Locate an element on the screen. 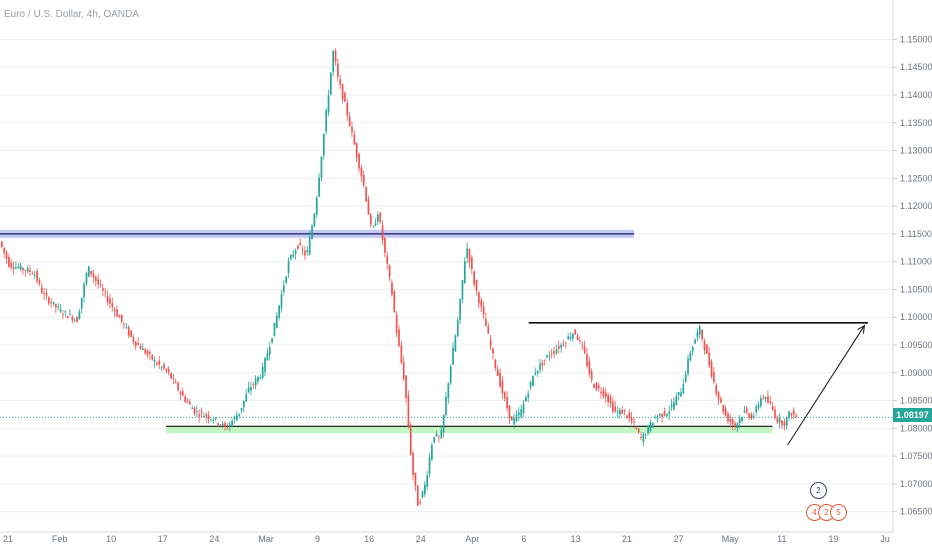  event-marker: 5 is located at coordinates (838, 512).